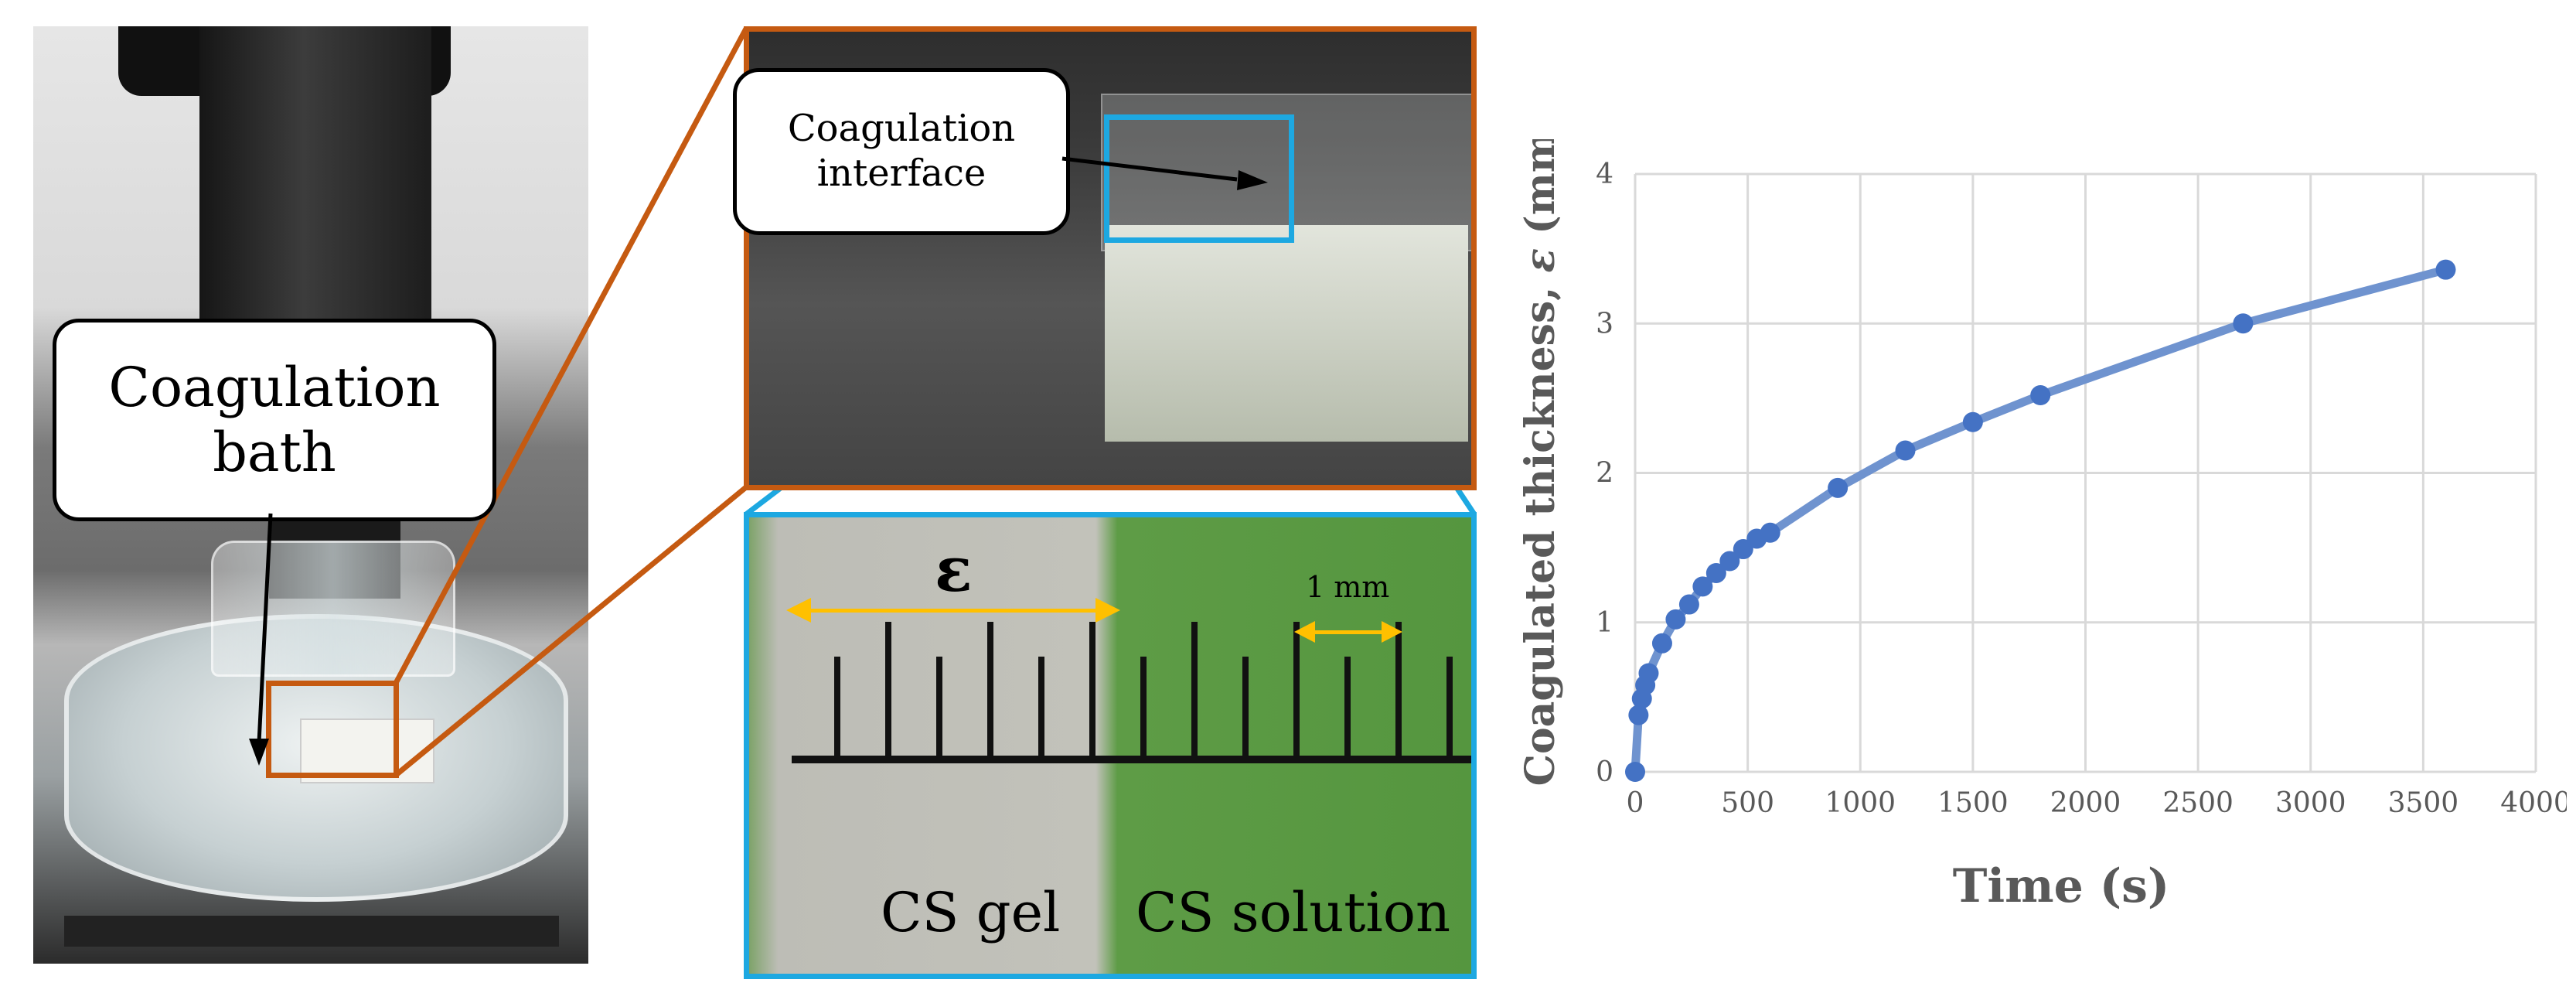 The image size is (2576, 1000). I want to click on coagulation-interface-callout: Coagulation interface, so click(901, 151).